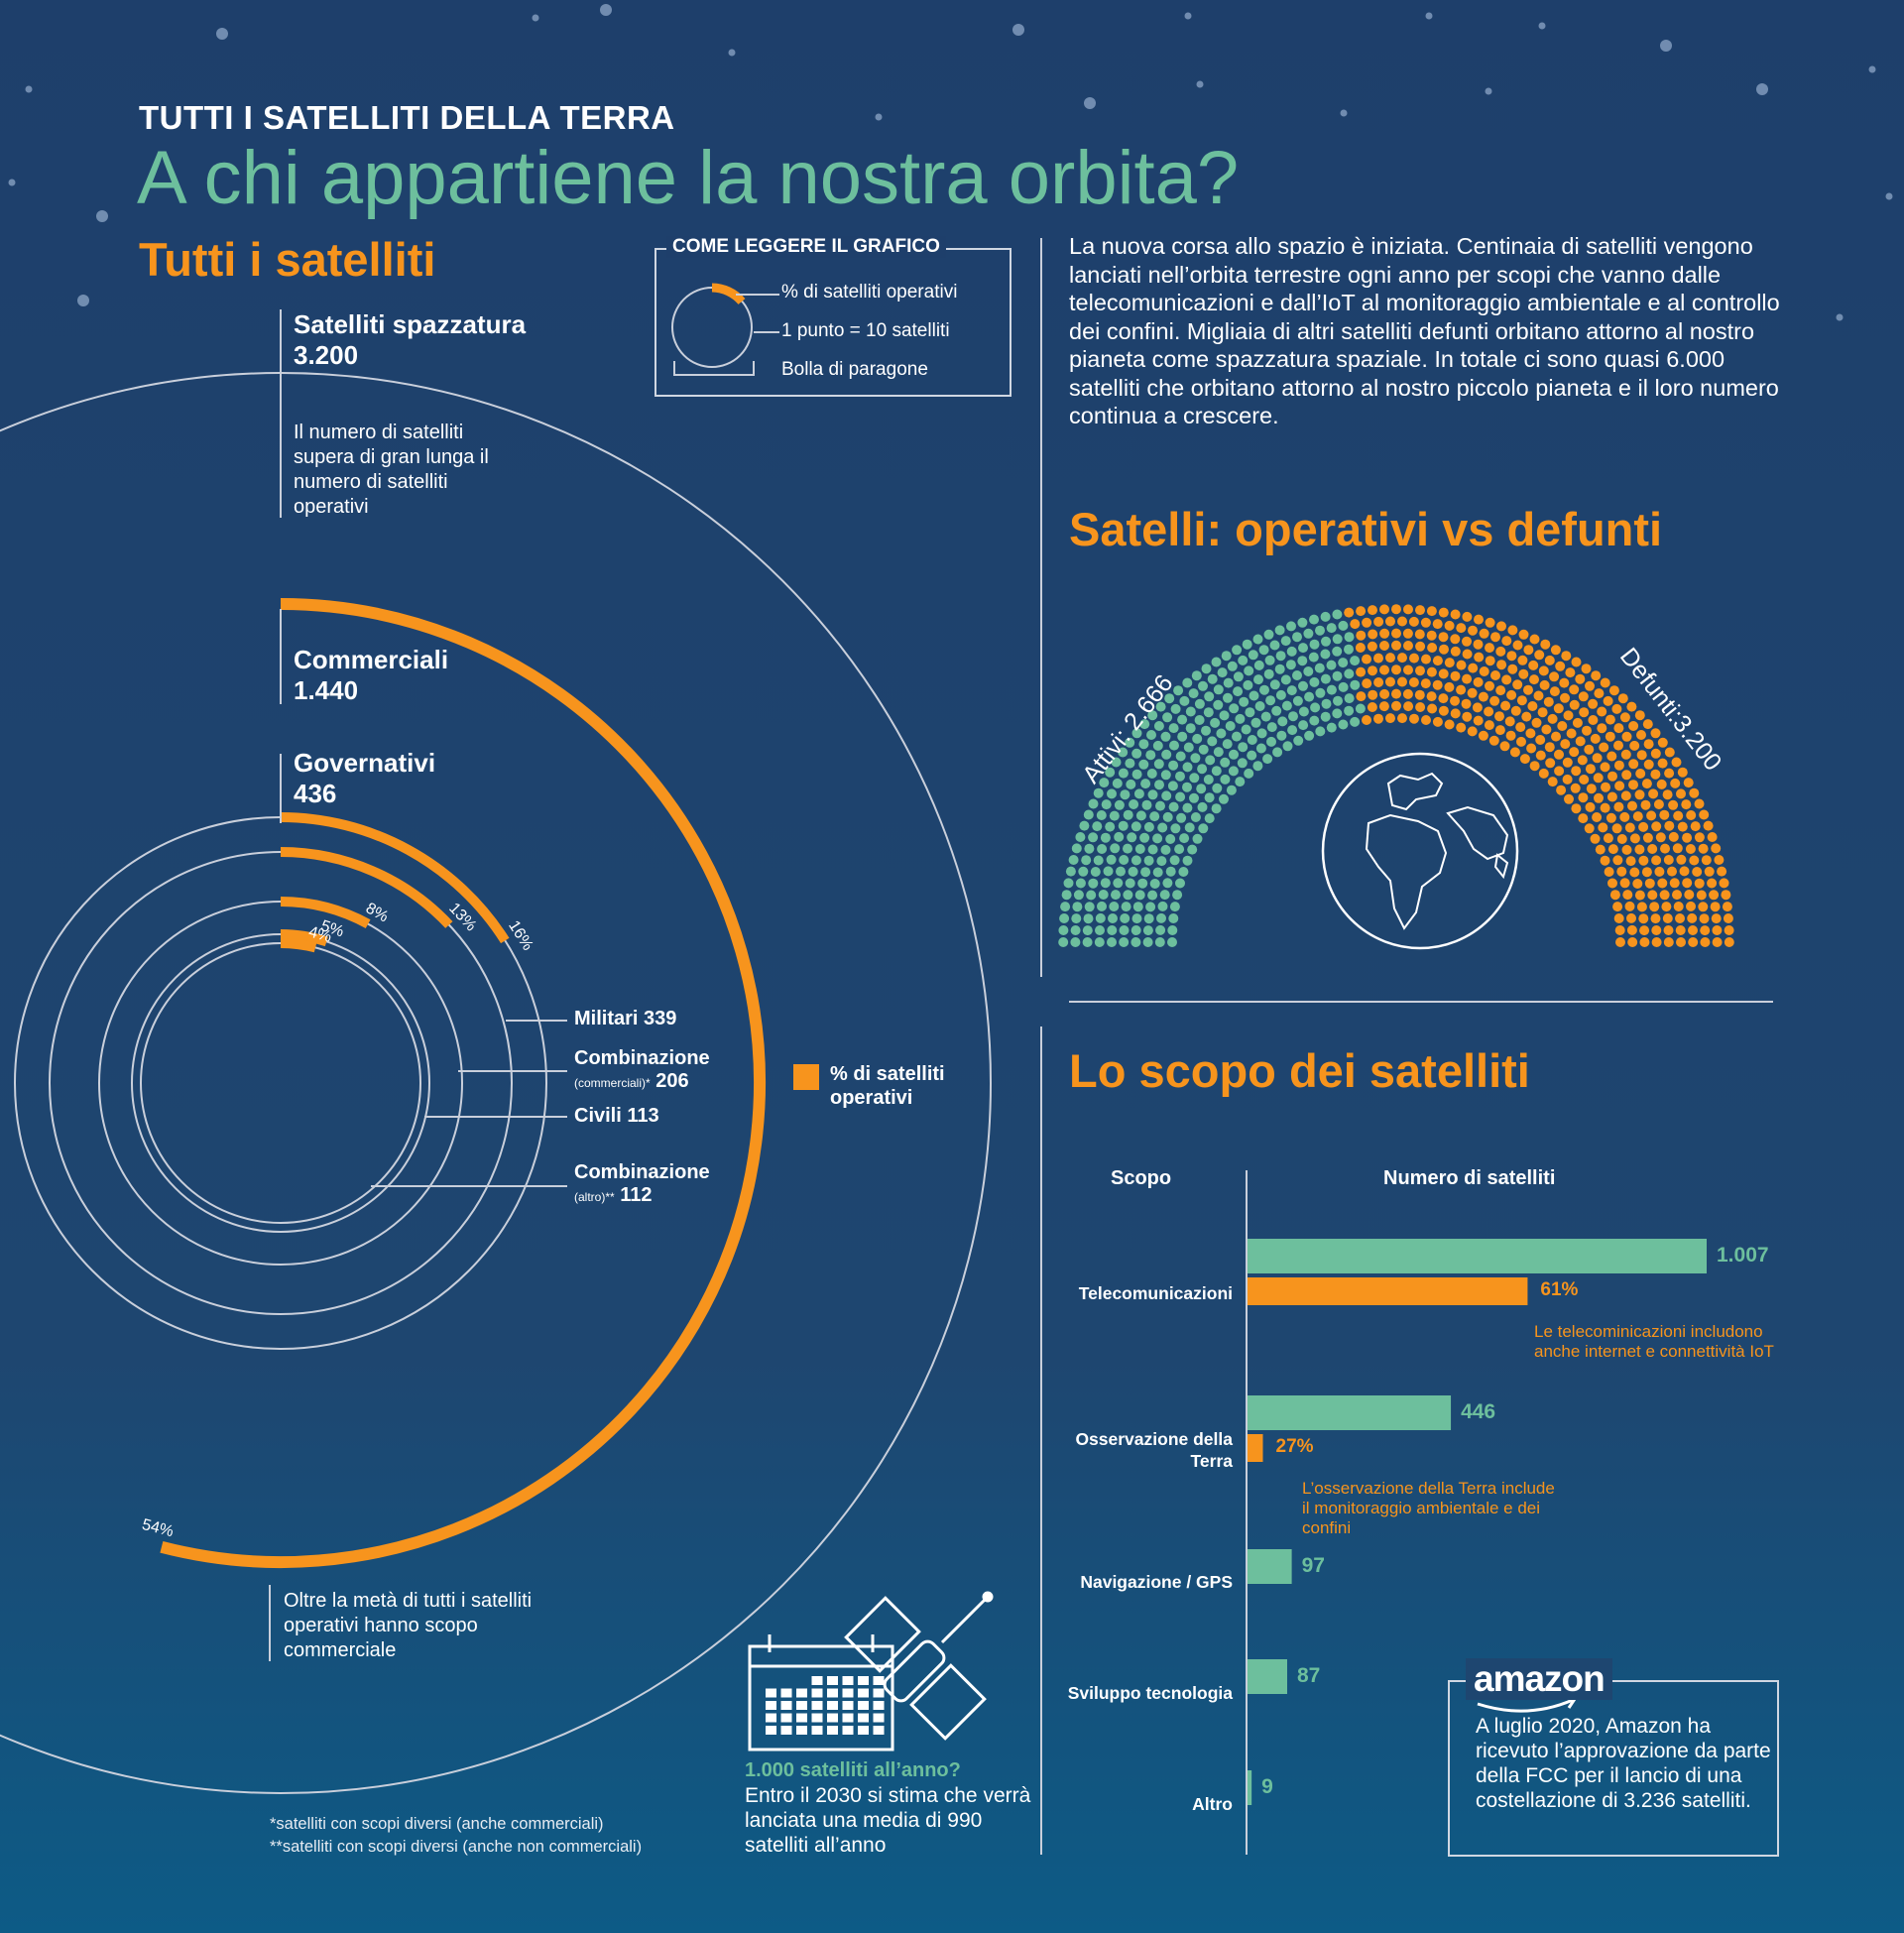 The height and width of the screenshot is (1933, 1904). I want to click on dot-semicircle-chart, so click(1396, 775).